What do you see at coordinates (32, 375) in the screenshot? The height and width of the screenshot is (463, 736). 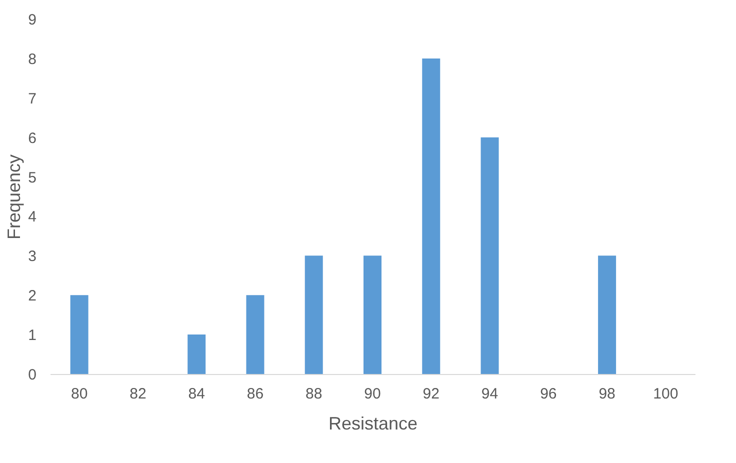 I see `y-tick-label: 0` at bounding box center [32, 375].